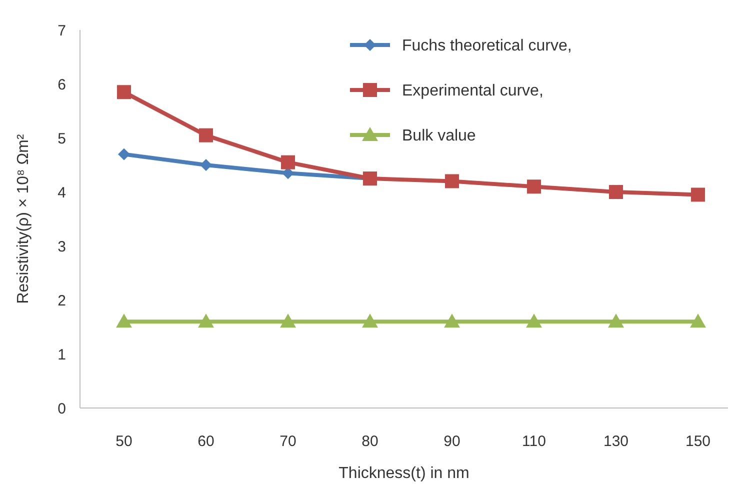 This screenshot has width=742, height=488. Describe the element at coordinates (62, 193) in the screenshot. I see `y-tick-label: 4` at that location.